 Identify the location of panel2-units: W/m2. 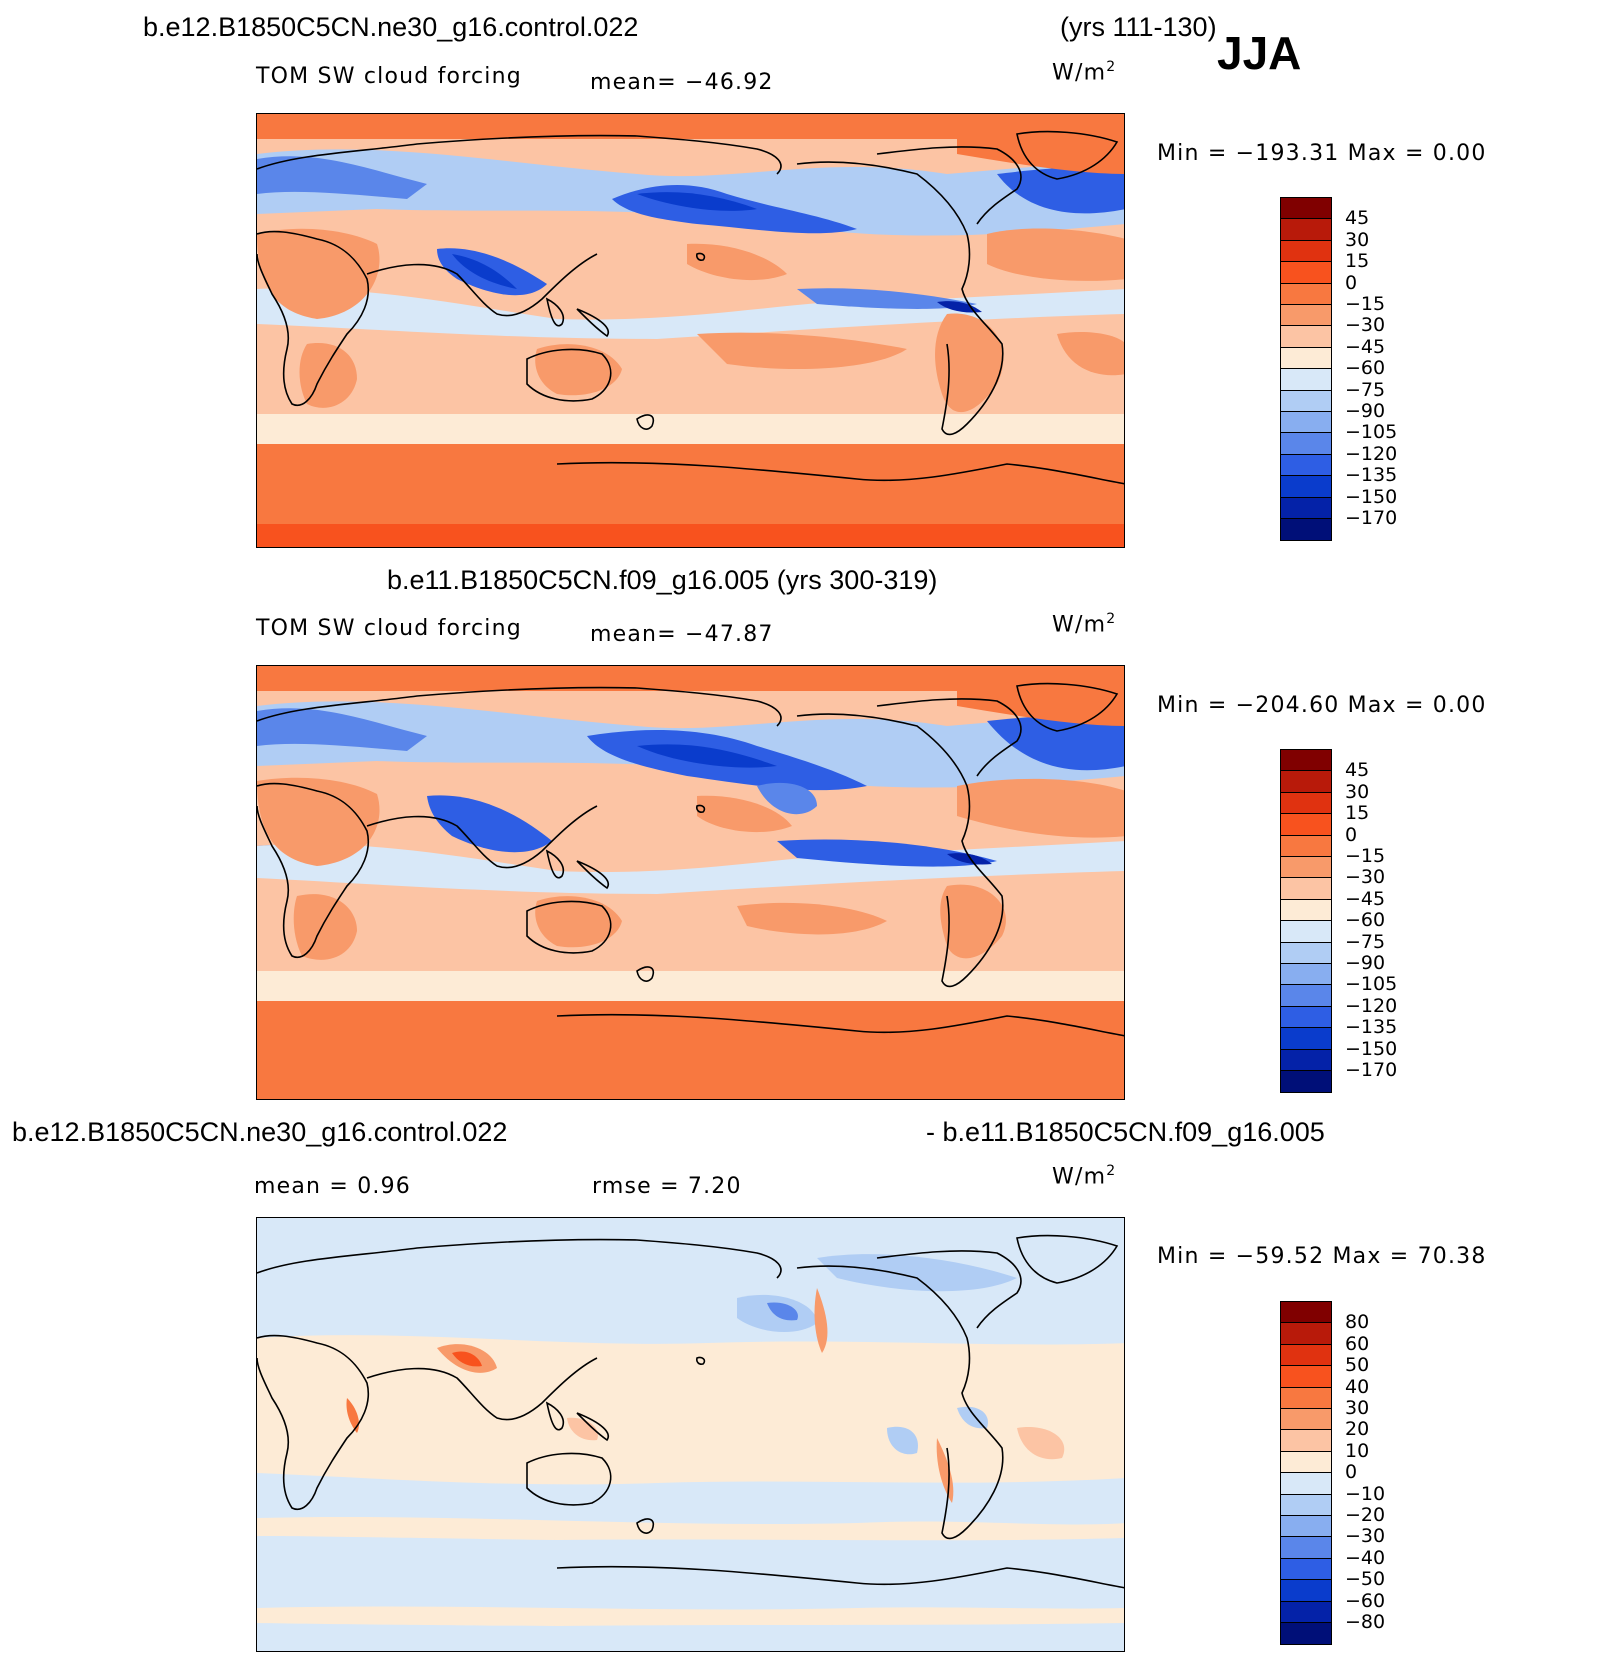
(1084, 624).